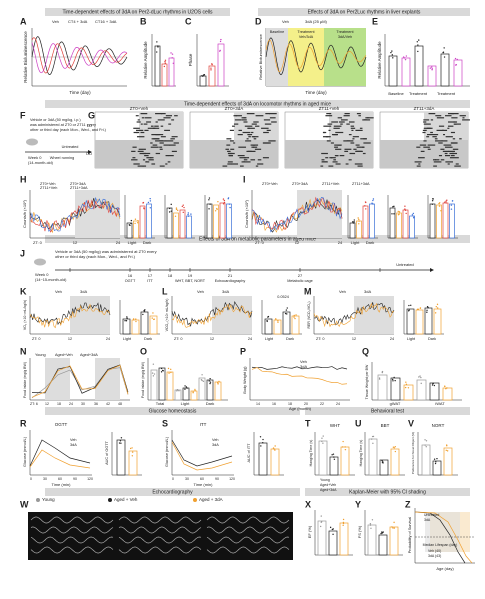  Describe the element at coordinates (202, 479) in the screenshot. I see `panel-label: 60` at that location.